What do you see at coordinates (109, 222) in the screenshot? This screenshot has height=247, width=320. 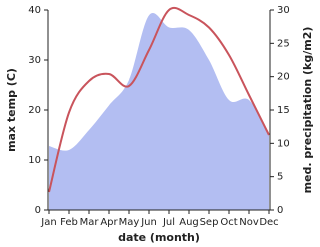 I see `x-tick-label: Apr` at bounding box center [109, 222].